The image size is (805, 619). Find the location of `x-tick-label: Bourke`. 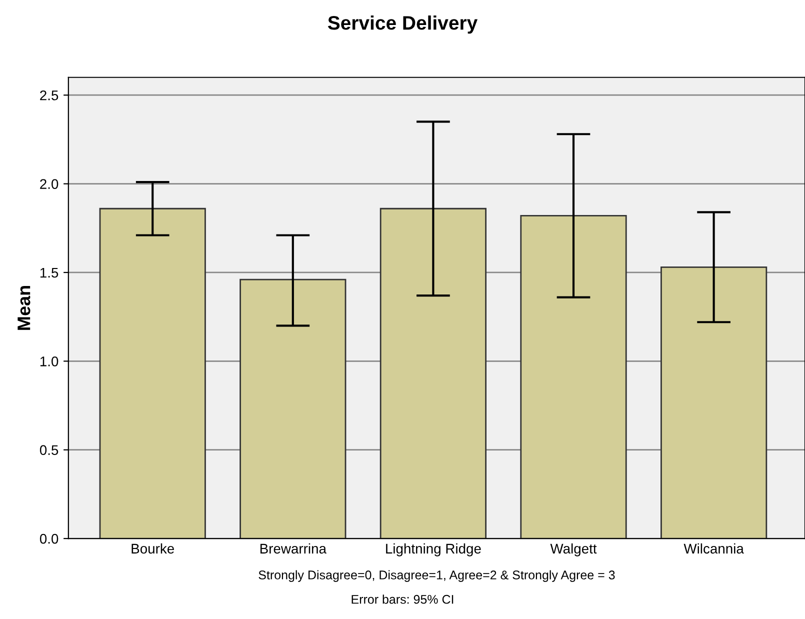

x-tick-label: Bourke is located at coordinates (153, 548).